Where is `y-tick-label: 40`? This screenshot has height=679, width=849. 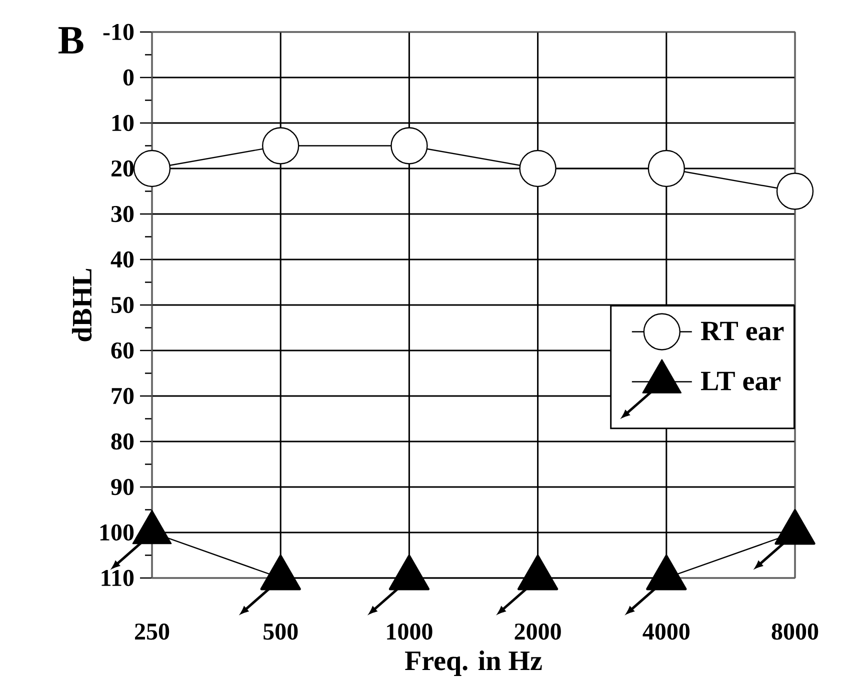 y-tick-label: 40 is located at coordinates (122, 259).